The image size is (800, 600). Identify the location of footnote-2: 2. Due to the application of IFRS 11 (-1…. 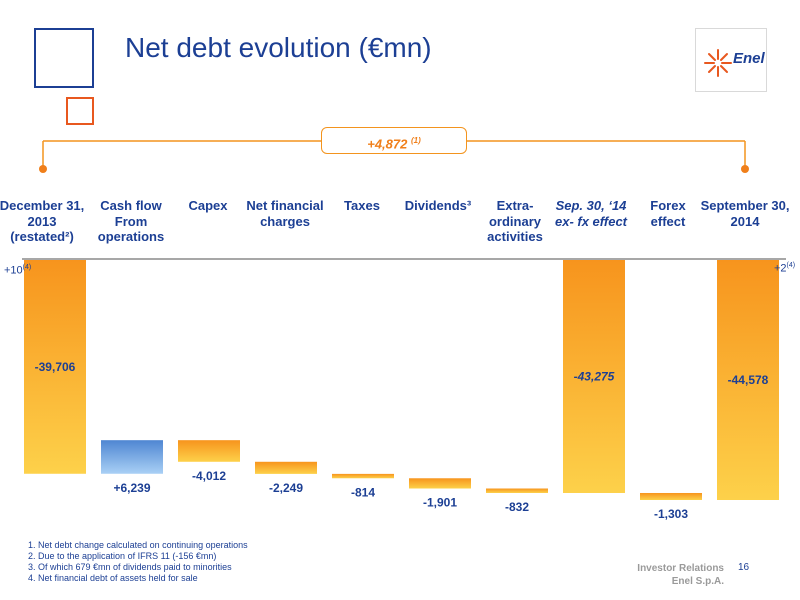
(122, 556).